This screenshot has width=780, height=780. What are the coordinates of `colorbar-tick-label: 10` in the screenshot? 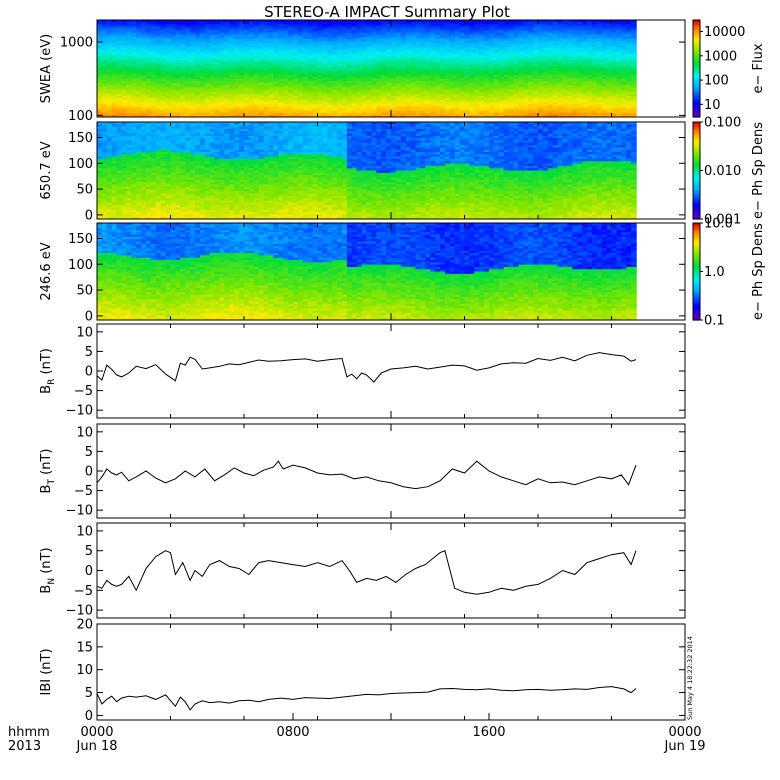 It's located at (712, 105).